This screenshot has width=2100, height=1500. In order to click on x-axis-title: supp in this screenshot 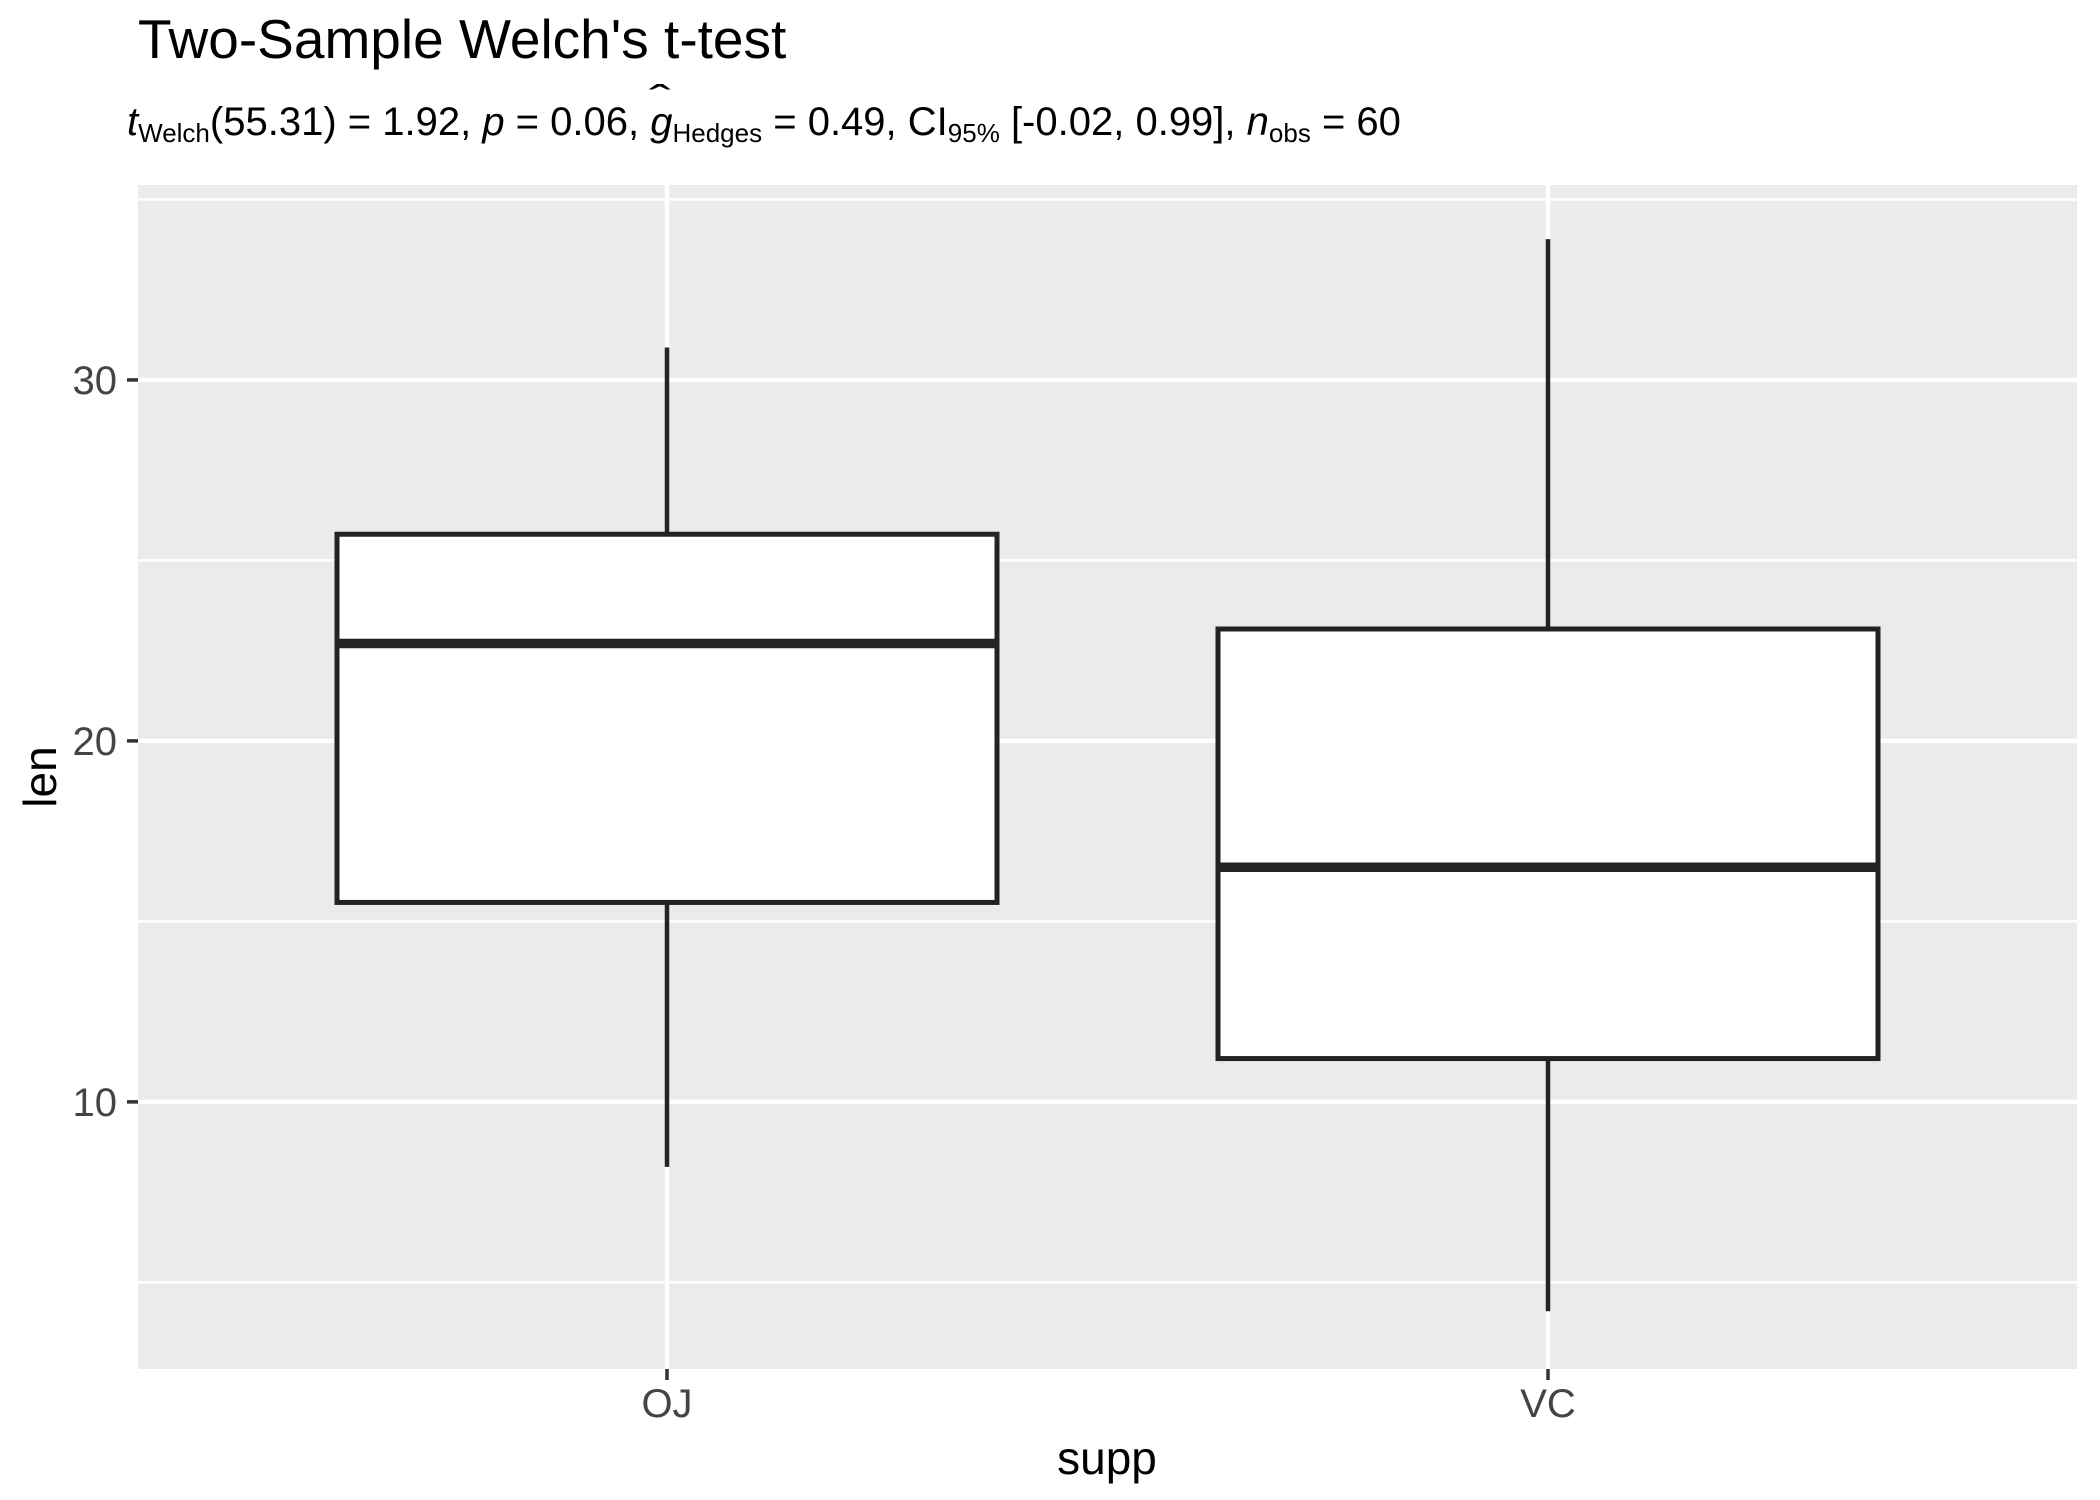, I will do `click(1107, 1458)`.